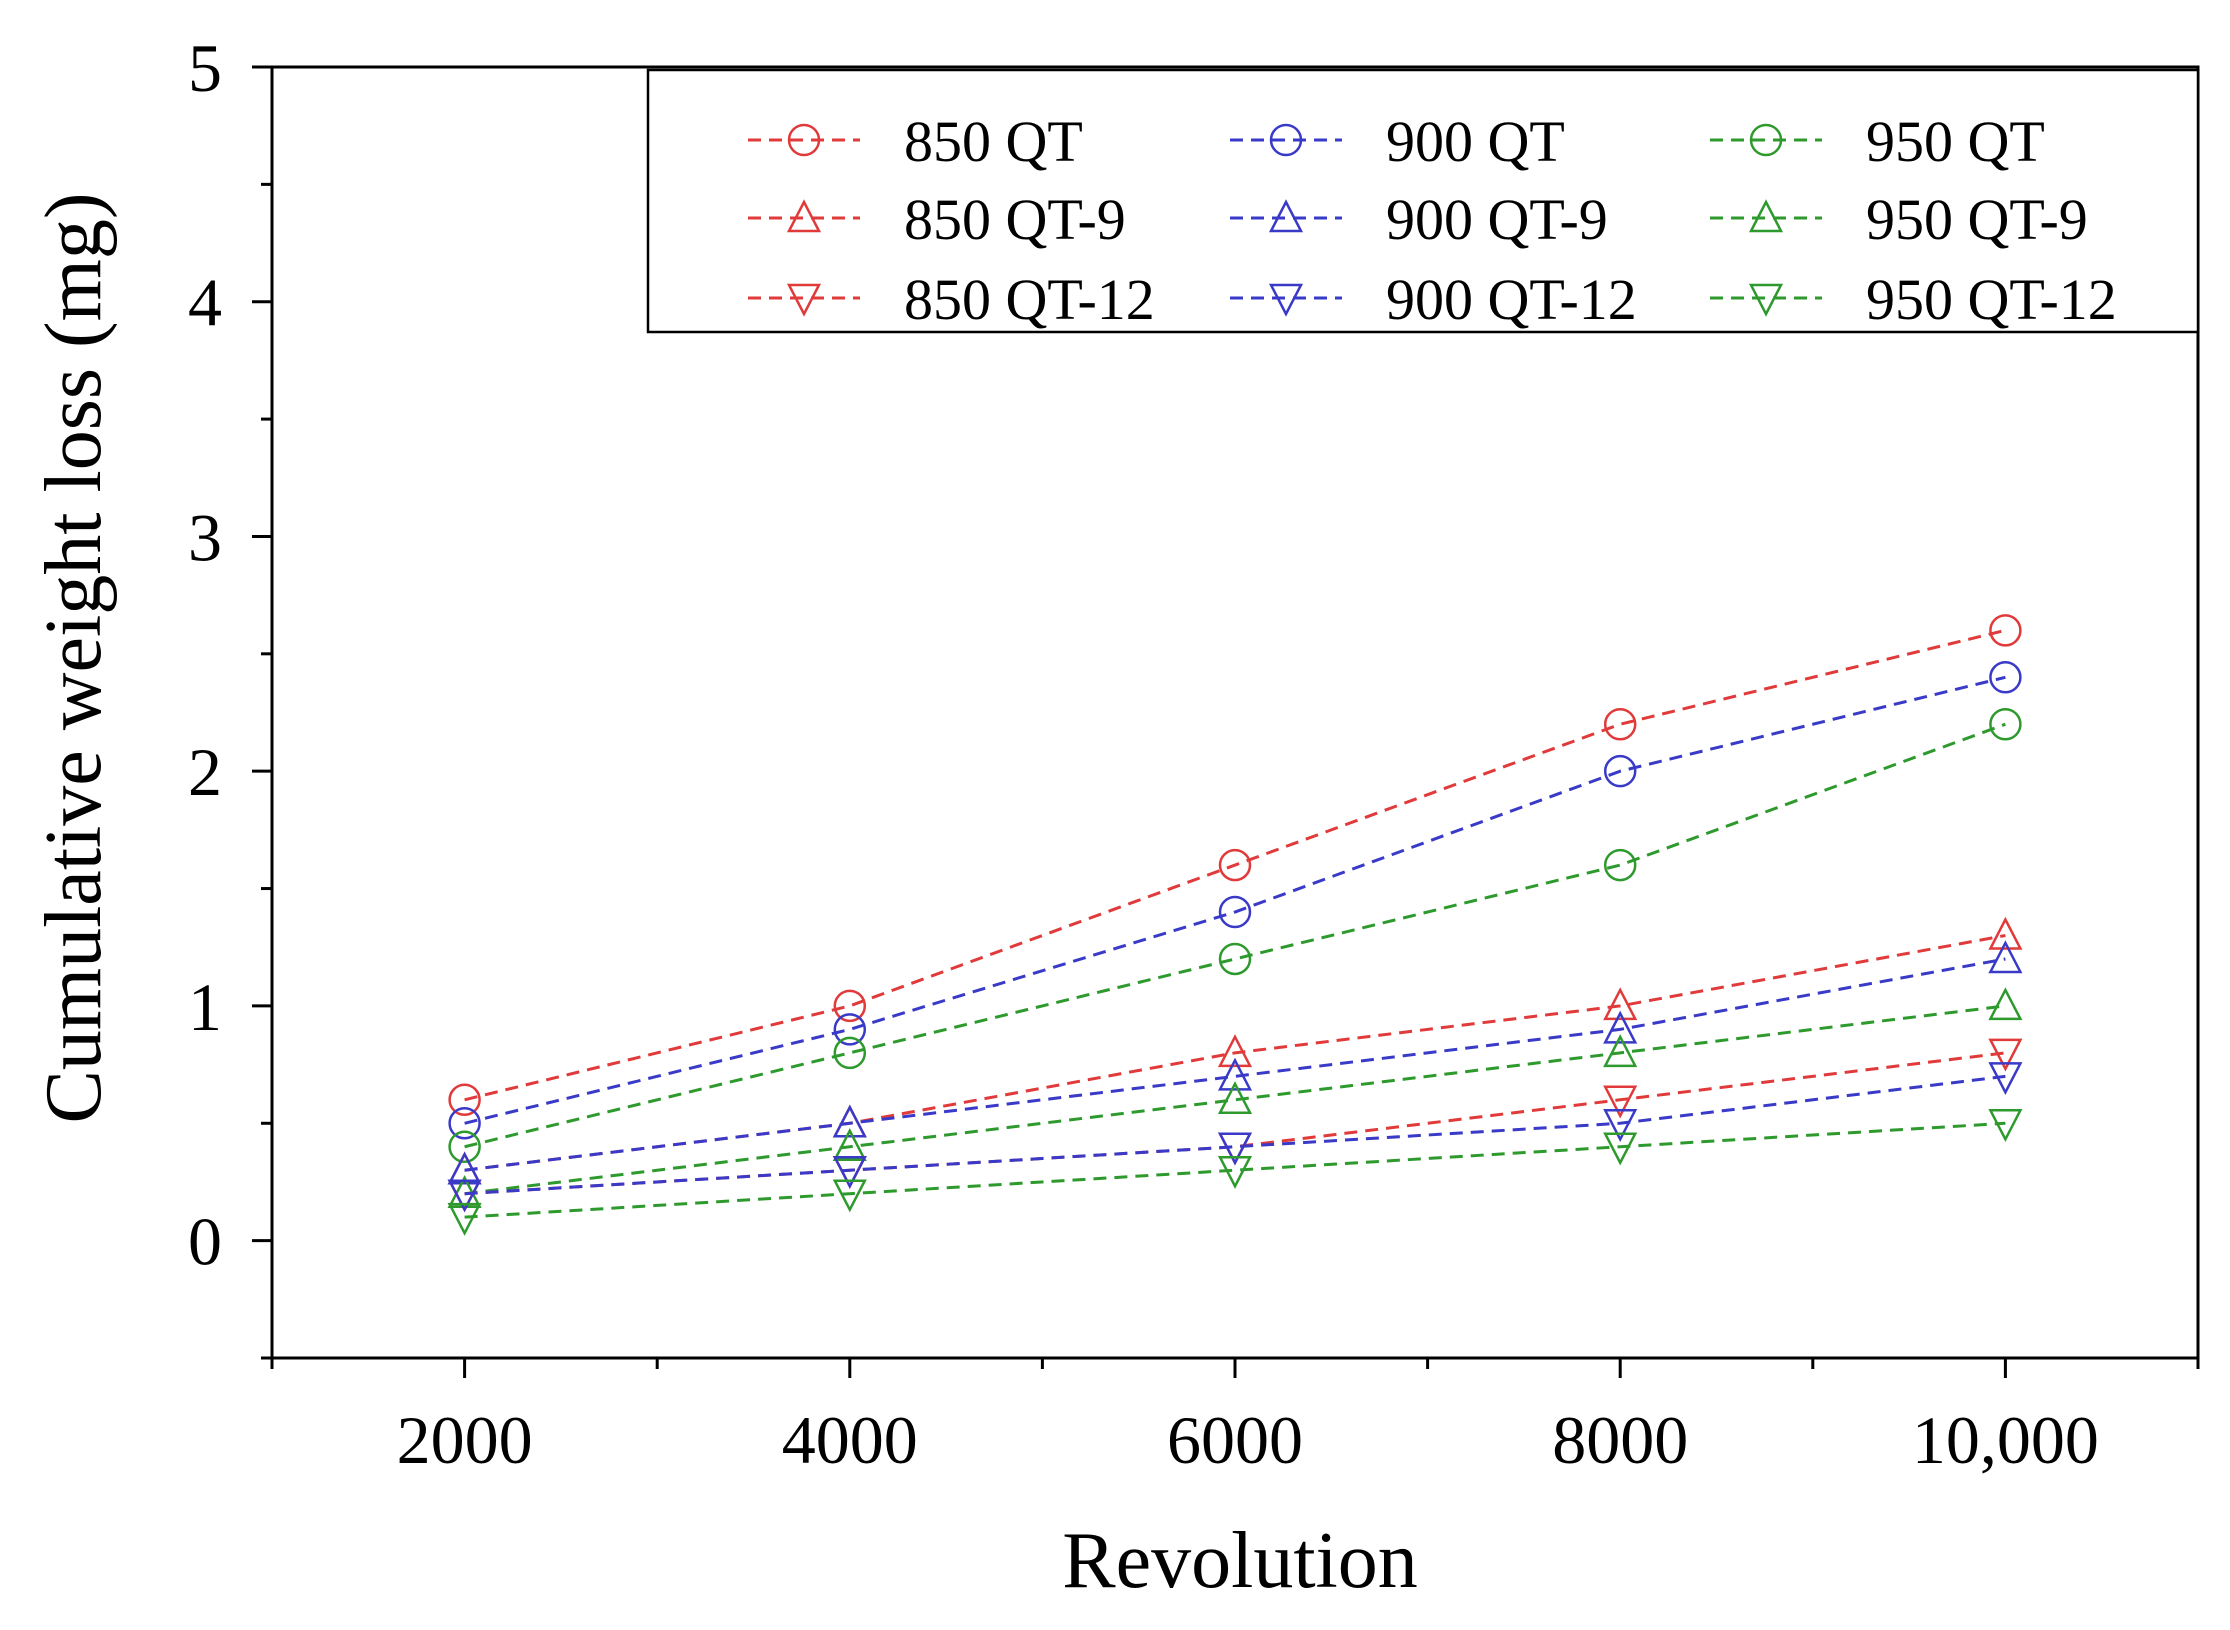  I want to click on x-tick-label: 4000, so click(850, 1440).